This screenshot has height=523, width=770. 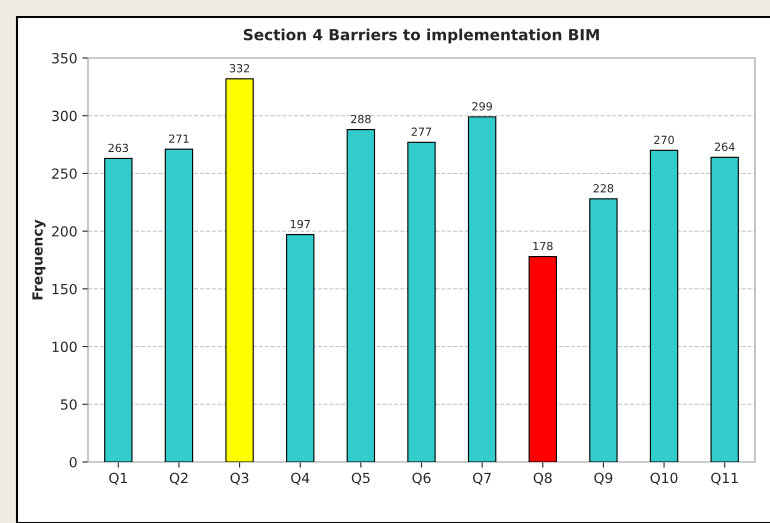 I want to click on y-tick-label: 0, so click(x=73, y=462).